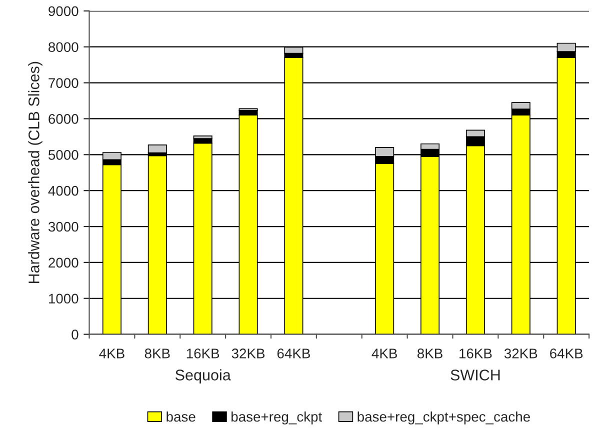 Image resolution: width=595 pixels, height=437 pixels. What do you see at coordinates (35, 173) in the screenshot?
I see `y-axis-title: Hardware overhead (CLB Slices)` at bounding box center [35, 173].